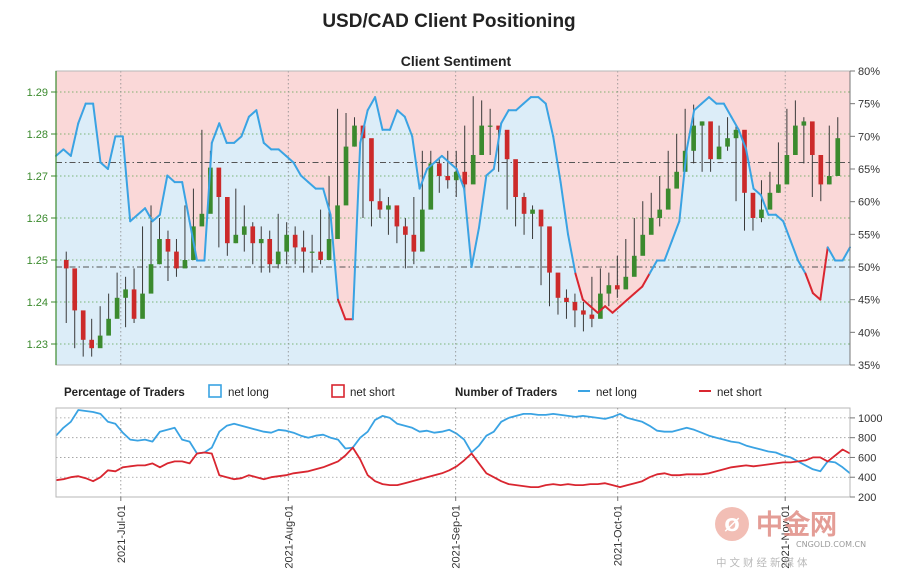 Image resolution: width=898 pixels, height=578 pixels. Describe the element at coordinates (619, 535) in the screenshot. I see `date-tick-label: 2021-Oct-01` at that location.